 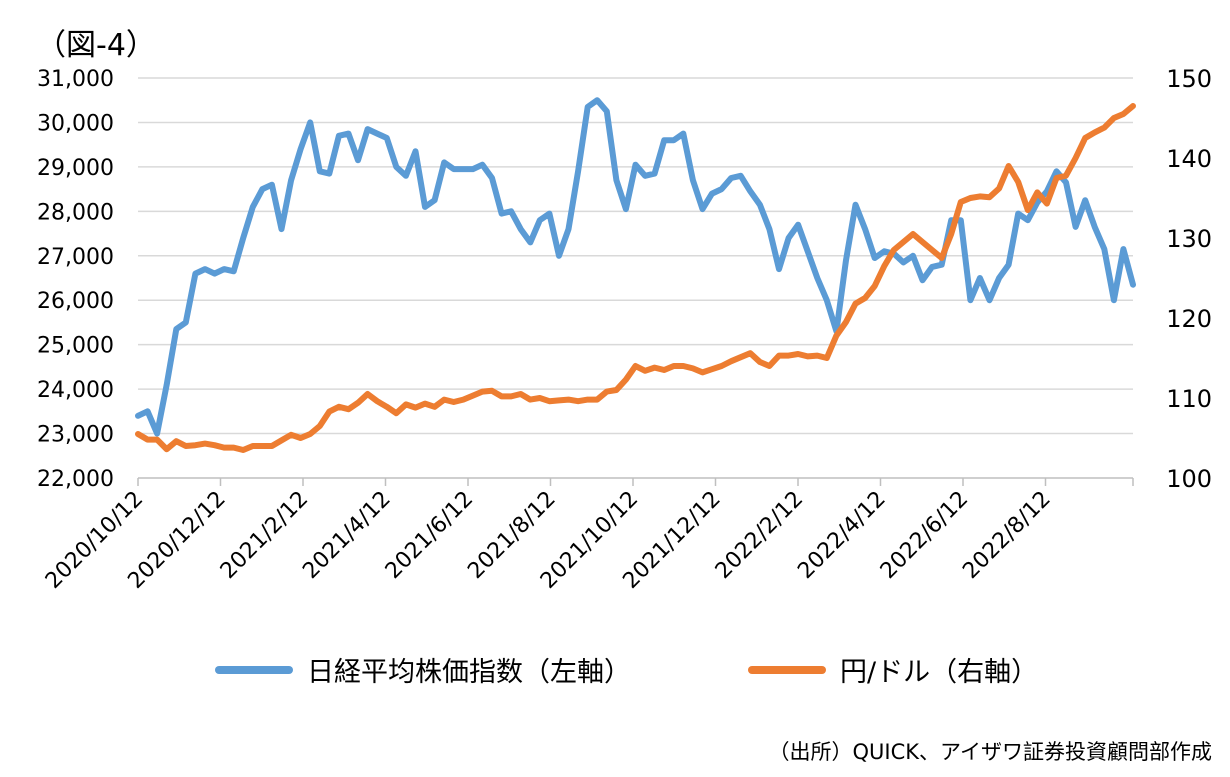 I want to click on legend-label-usdjpy: 円/ドル（右軸）, so click(x=939, y=672).